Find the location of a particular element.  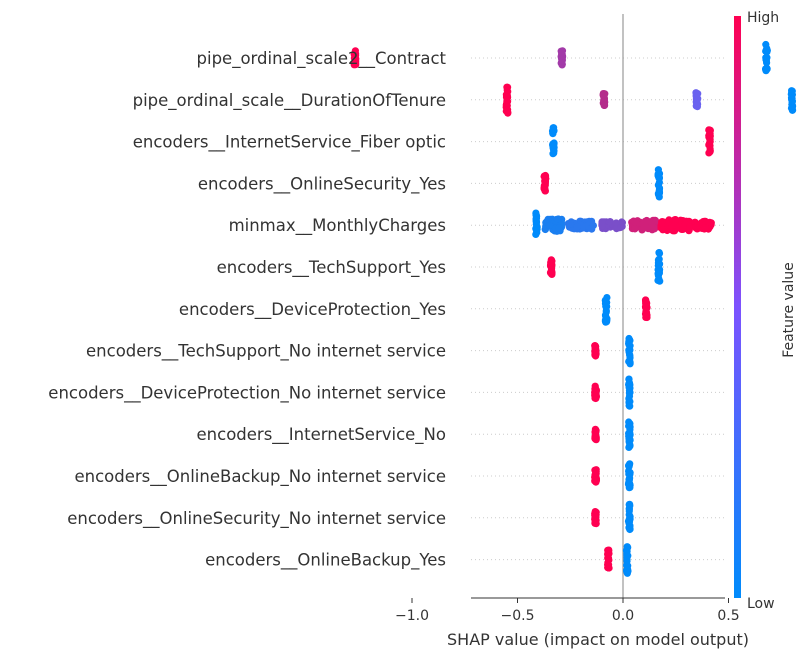

feature-label: encoders__TechSupport_Yes is located at coordinates (331, 268).